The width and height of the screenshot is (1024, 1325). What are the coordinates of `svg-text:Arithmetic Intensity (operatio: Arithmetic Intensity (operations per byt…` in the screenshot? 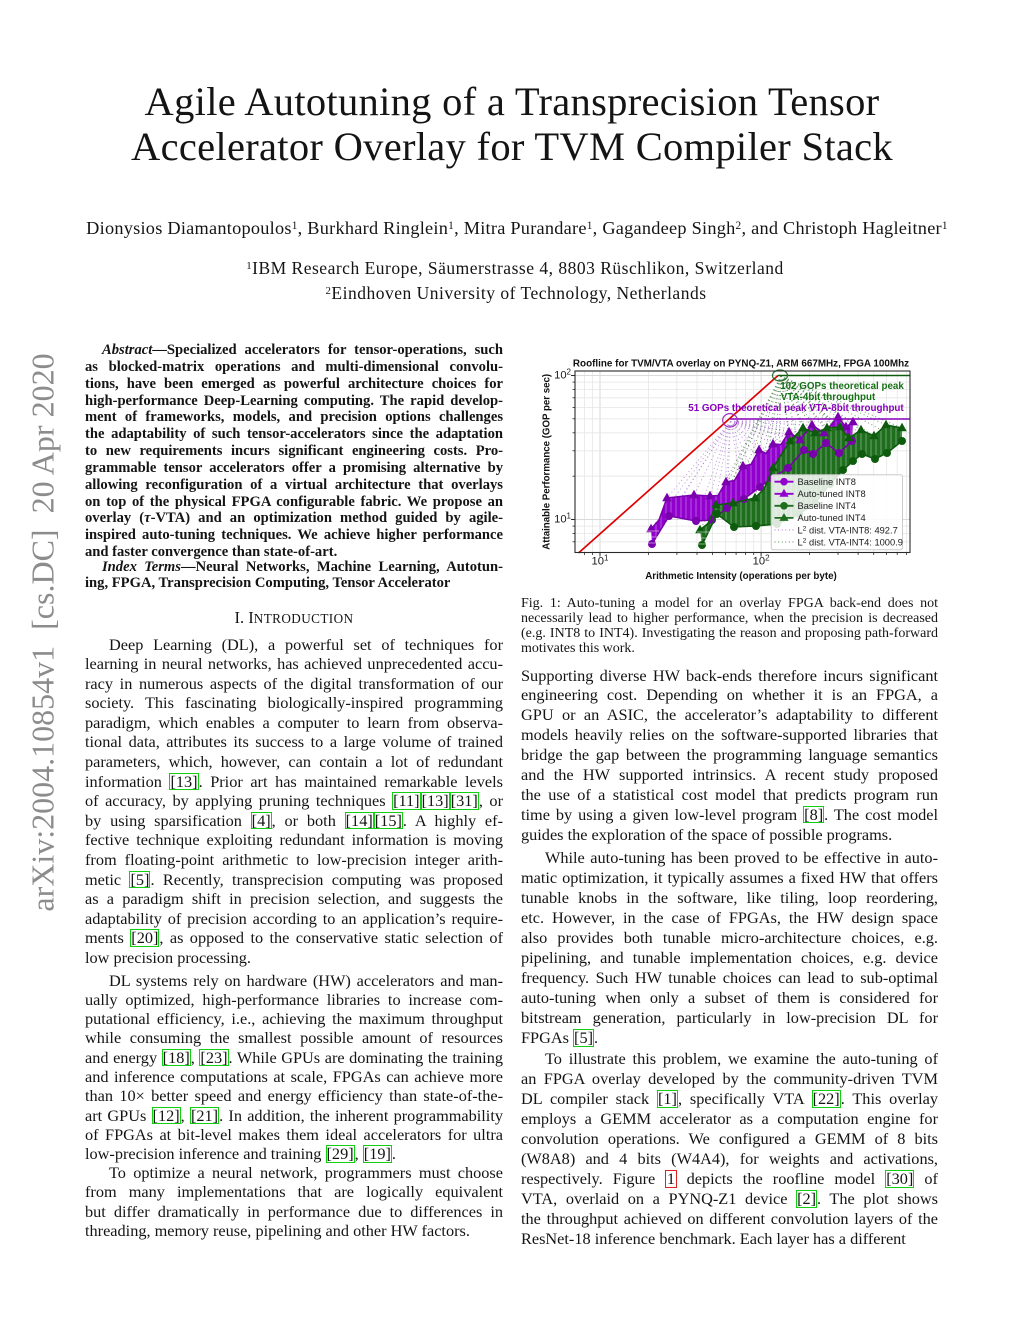 It's located at (741, 576).